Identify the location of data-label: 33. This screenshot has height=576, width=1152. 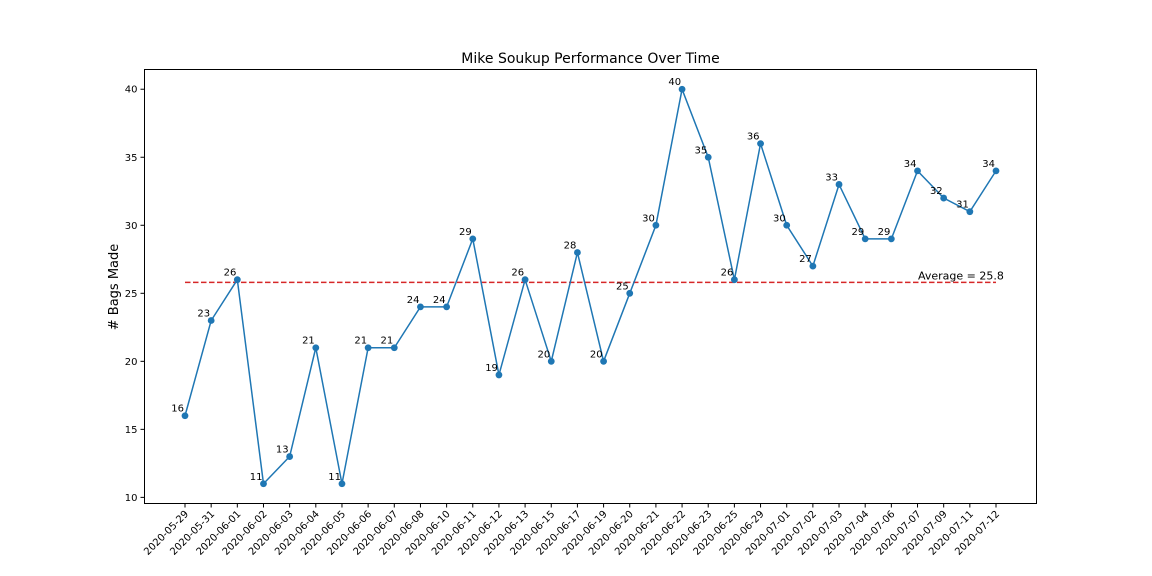
(831, 177).